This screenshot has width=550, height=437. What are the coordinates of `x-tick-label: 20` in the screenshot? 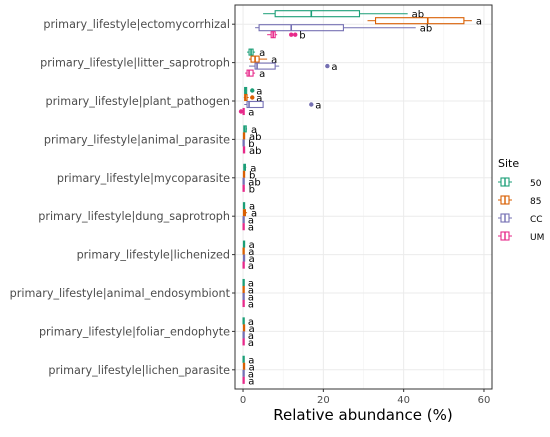 It's located at (323, 400).